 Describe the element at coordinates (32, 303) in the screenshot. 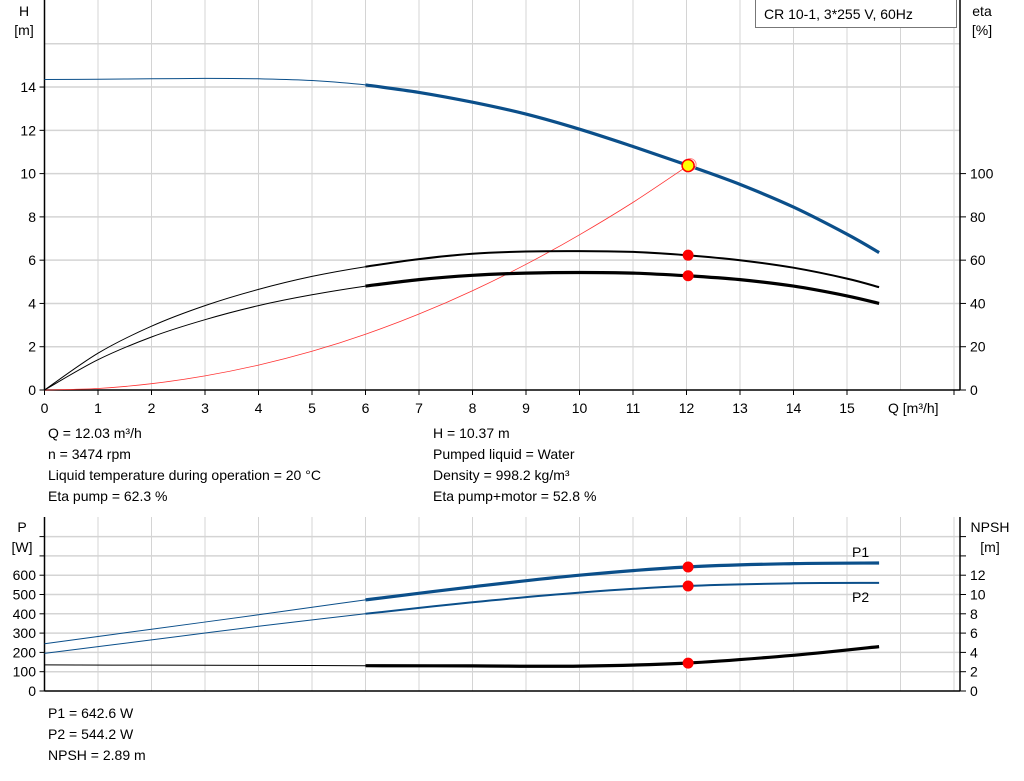

I see `y-tick-label: 4` at that location.